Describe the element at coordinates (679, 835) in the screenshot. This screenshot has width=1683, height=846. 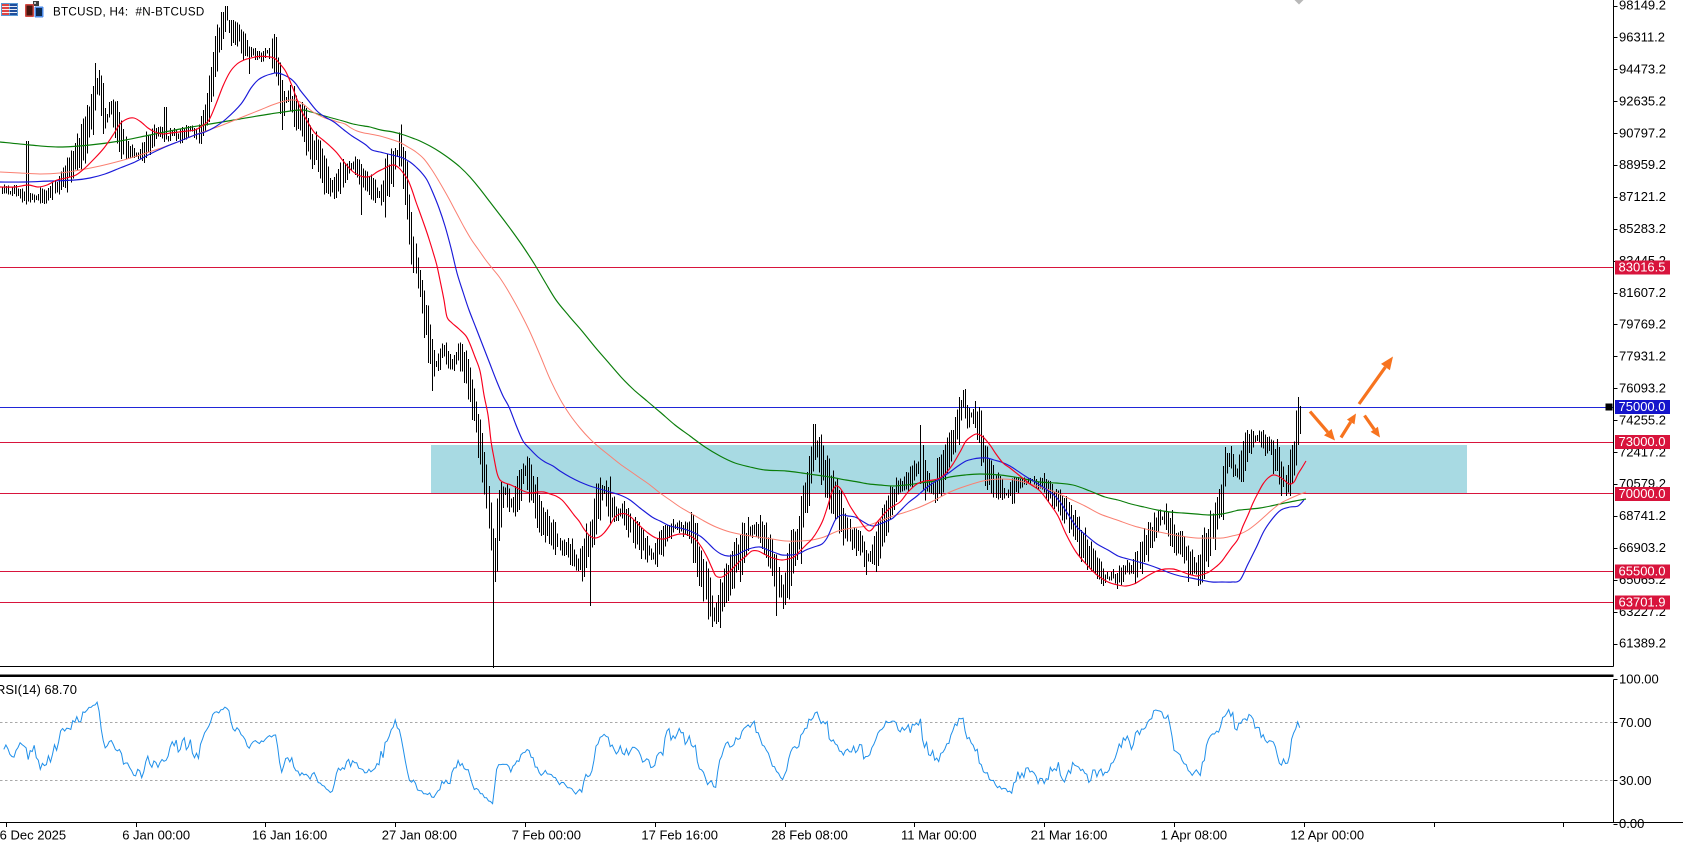
I see `svg-text: 17 Feb 16:00` at that location.